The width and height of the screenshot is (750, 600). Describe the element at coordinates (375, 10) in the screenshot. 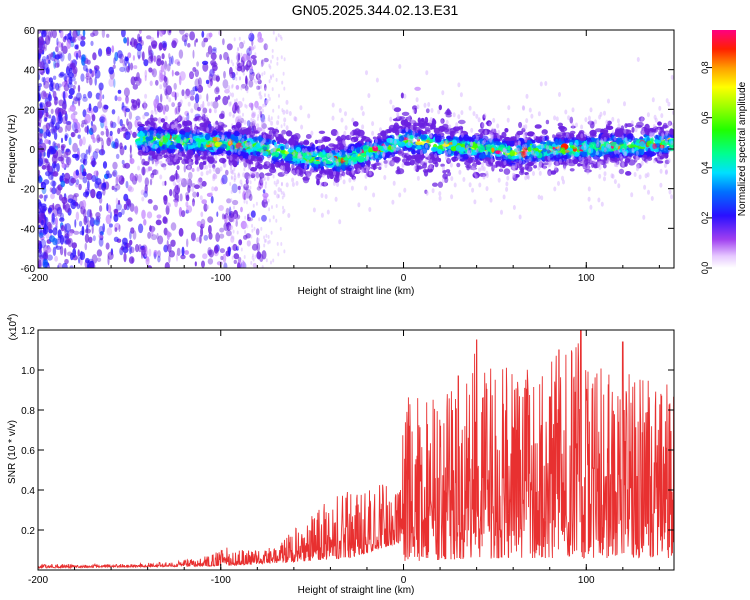

I see `figure-title: GN05.2025.344.02.13.E31` at that location.